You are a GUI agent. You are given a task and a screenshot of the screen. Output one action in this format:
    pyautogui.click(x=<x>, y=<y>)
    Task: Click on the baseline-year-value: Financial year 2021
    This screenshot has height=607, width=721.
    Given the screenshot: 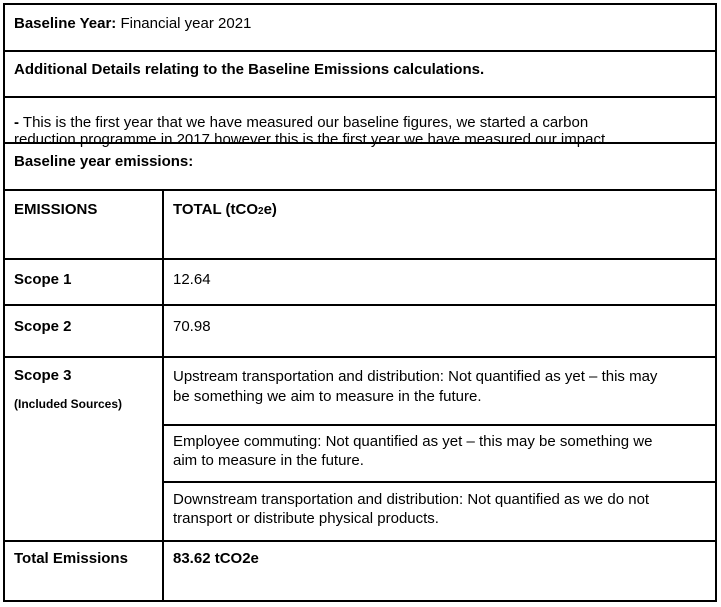 What is the action you would take?
    pyautogui.click(x=186, y=23)
    